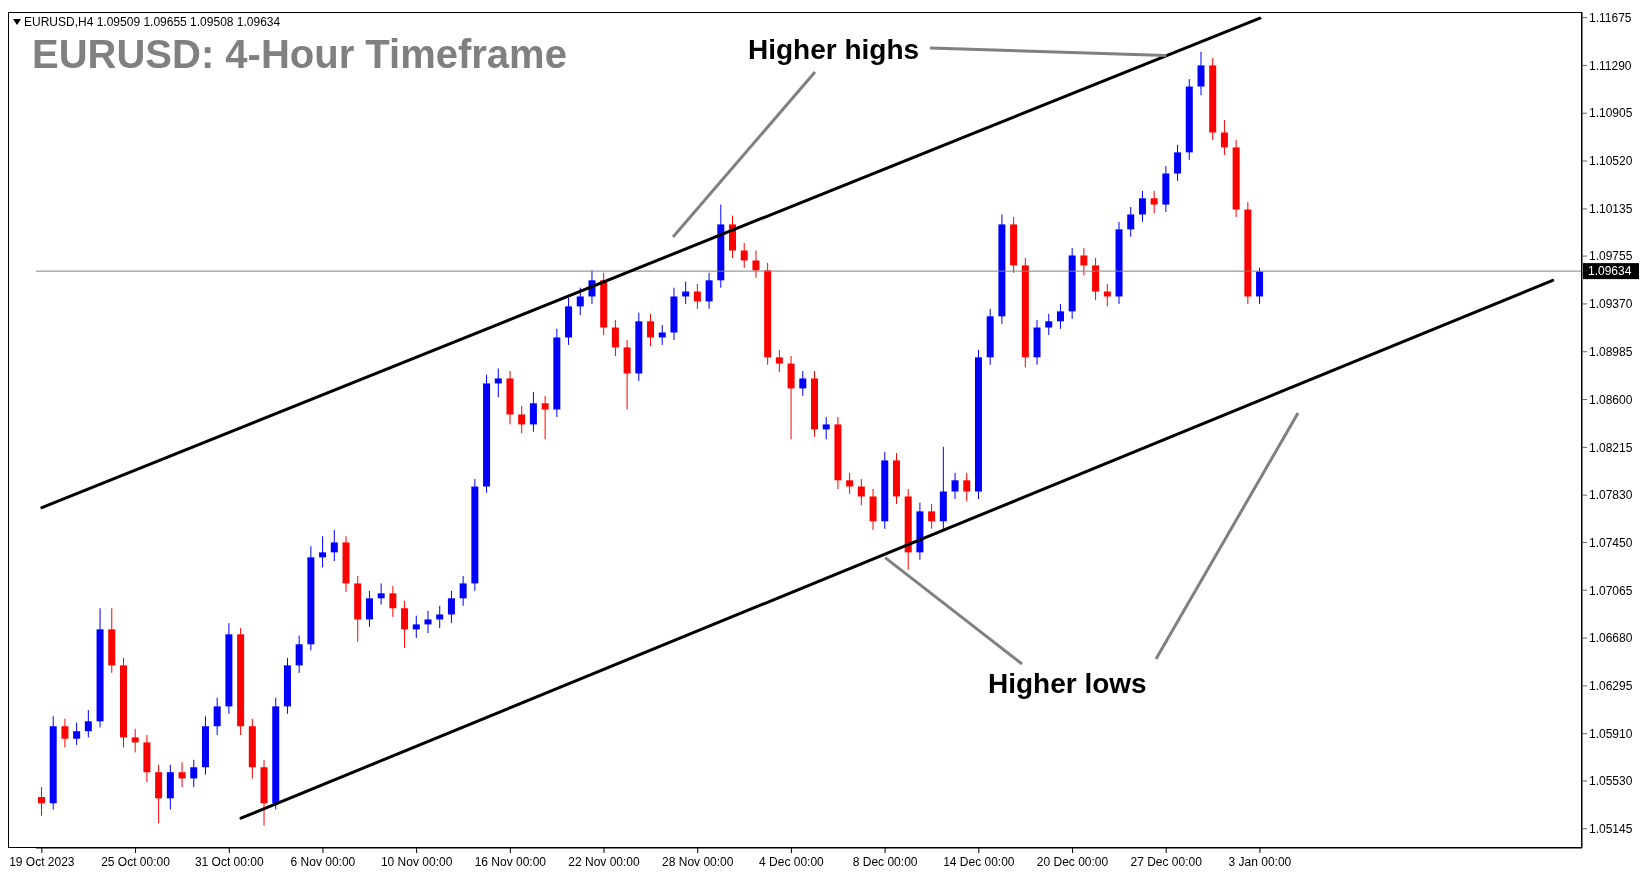 This screenshot has height=884, width=1649. What do you see at coordinates (1611, 304) in the screenshot?
I see `y-tick-label: 1.09370` at bounding box center [1611, 304].